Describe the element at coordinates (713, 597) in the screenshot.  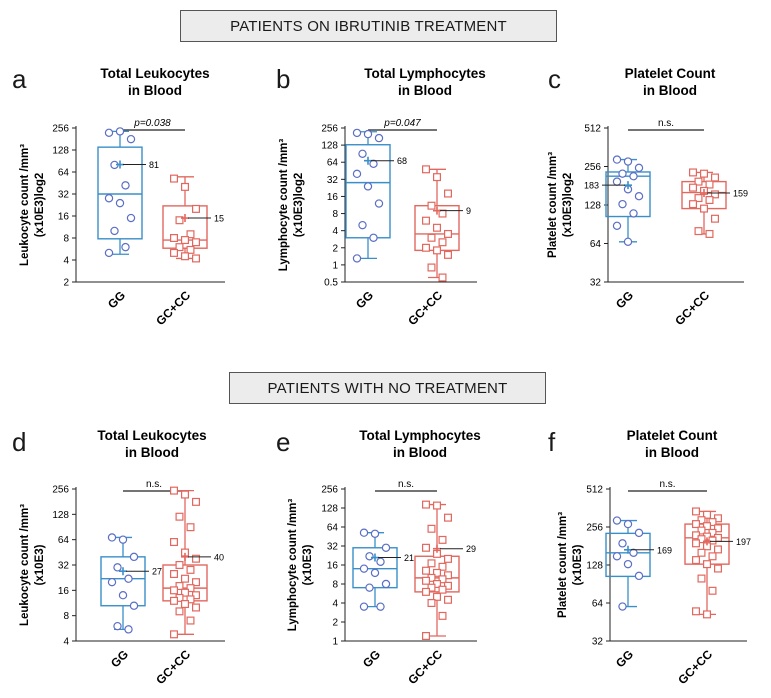
I see `series-gc-cc: 197 GC+CC` at that location.